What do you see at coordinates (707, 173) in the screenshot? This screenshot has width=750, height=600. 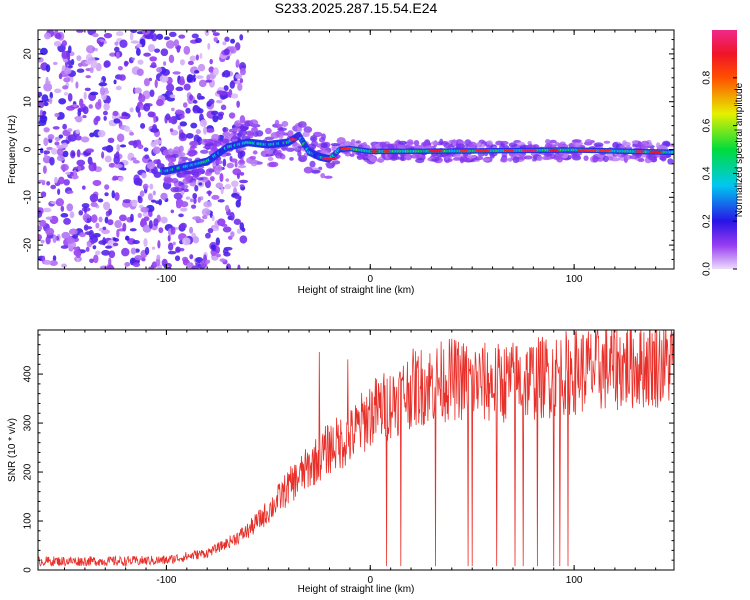 I see `colorbar-tick-label: 0.4` at bounding box center [707, 173].